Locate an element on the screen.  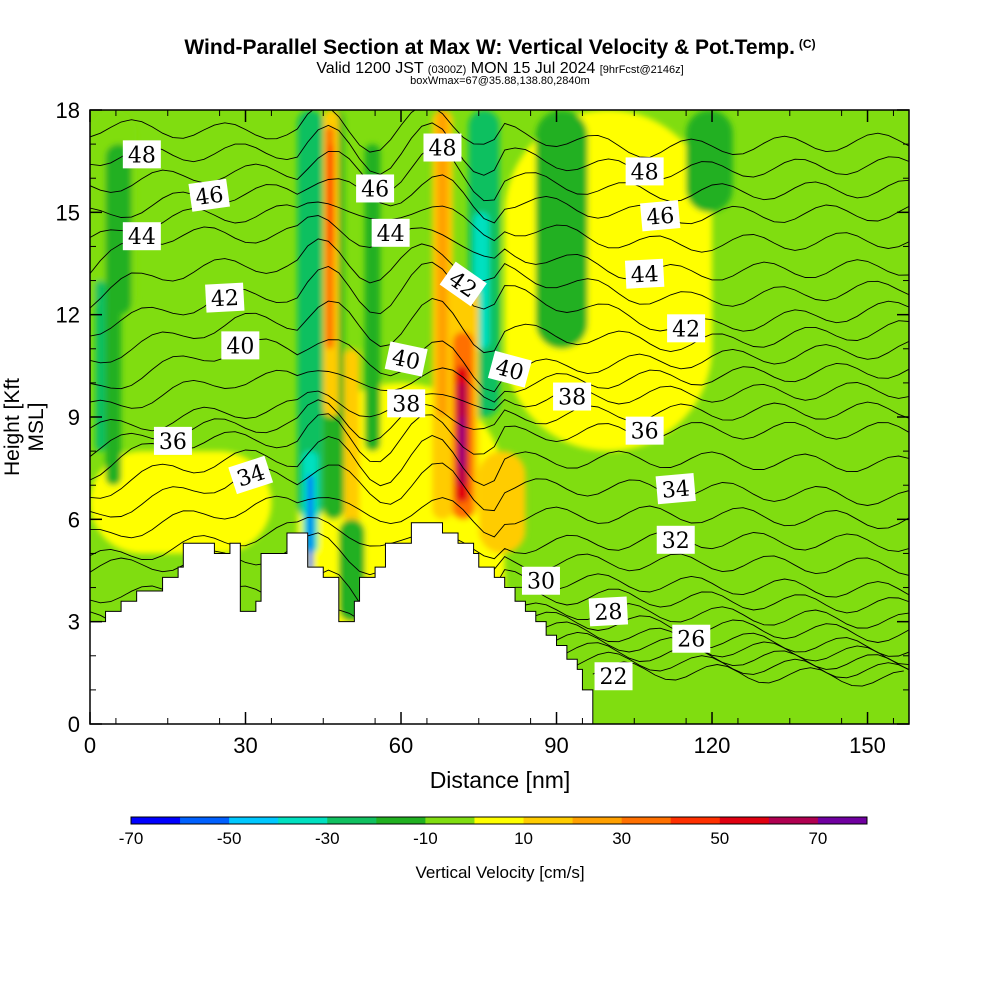
colorbar-tick-label: 10 is located at coordinates (523, 838).